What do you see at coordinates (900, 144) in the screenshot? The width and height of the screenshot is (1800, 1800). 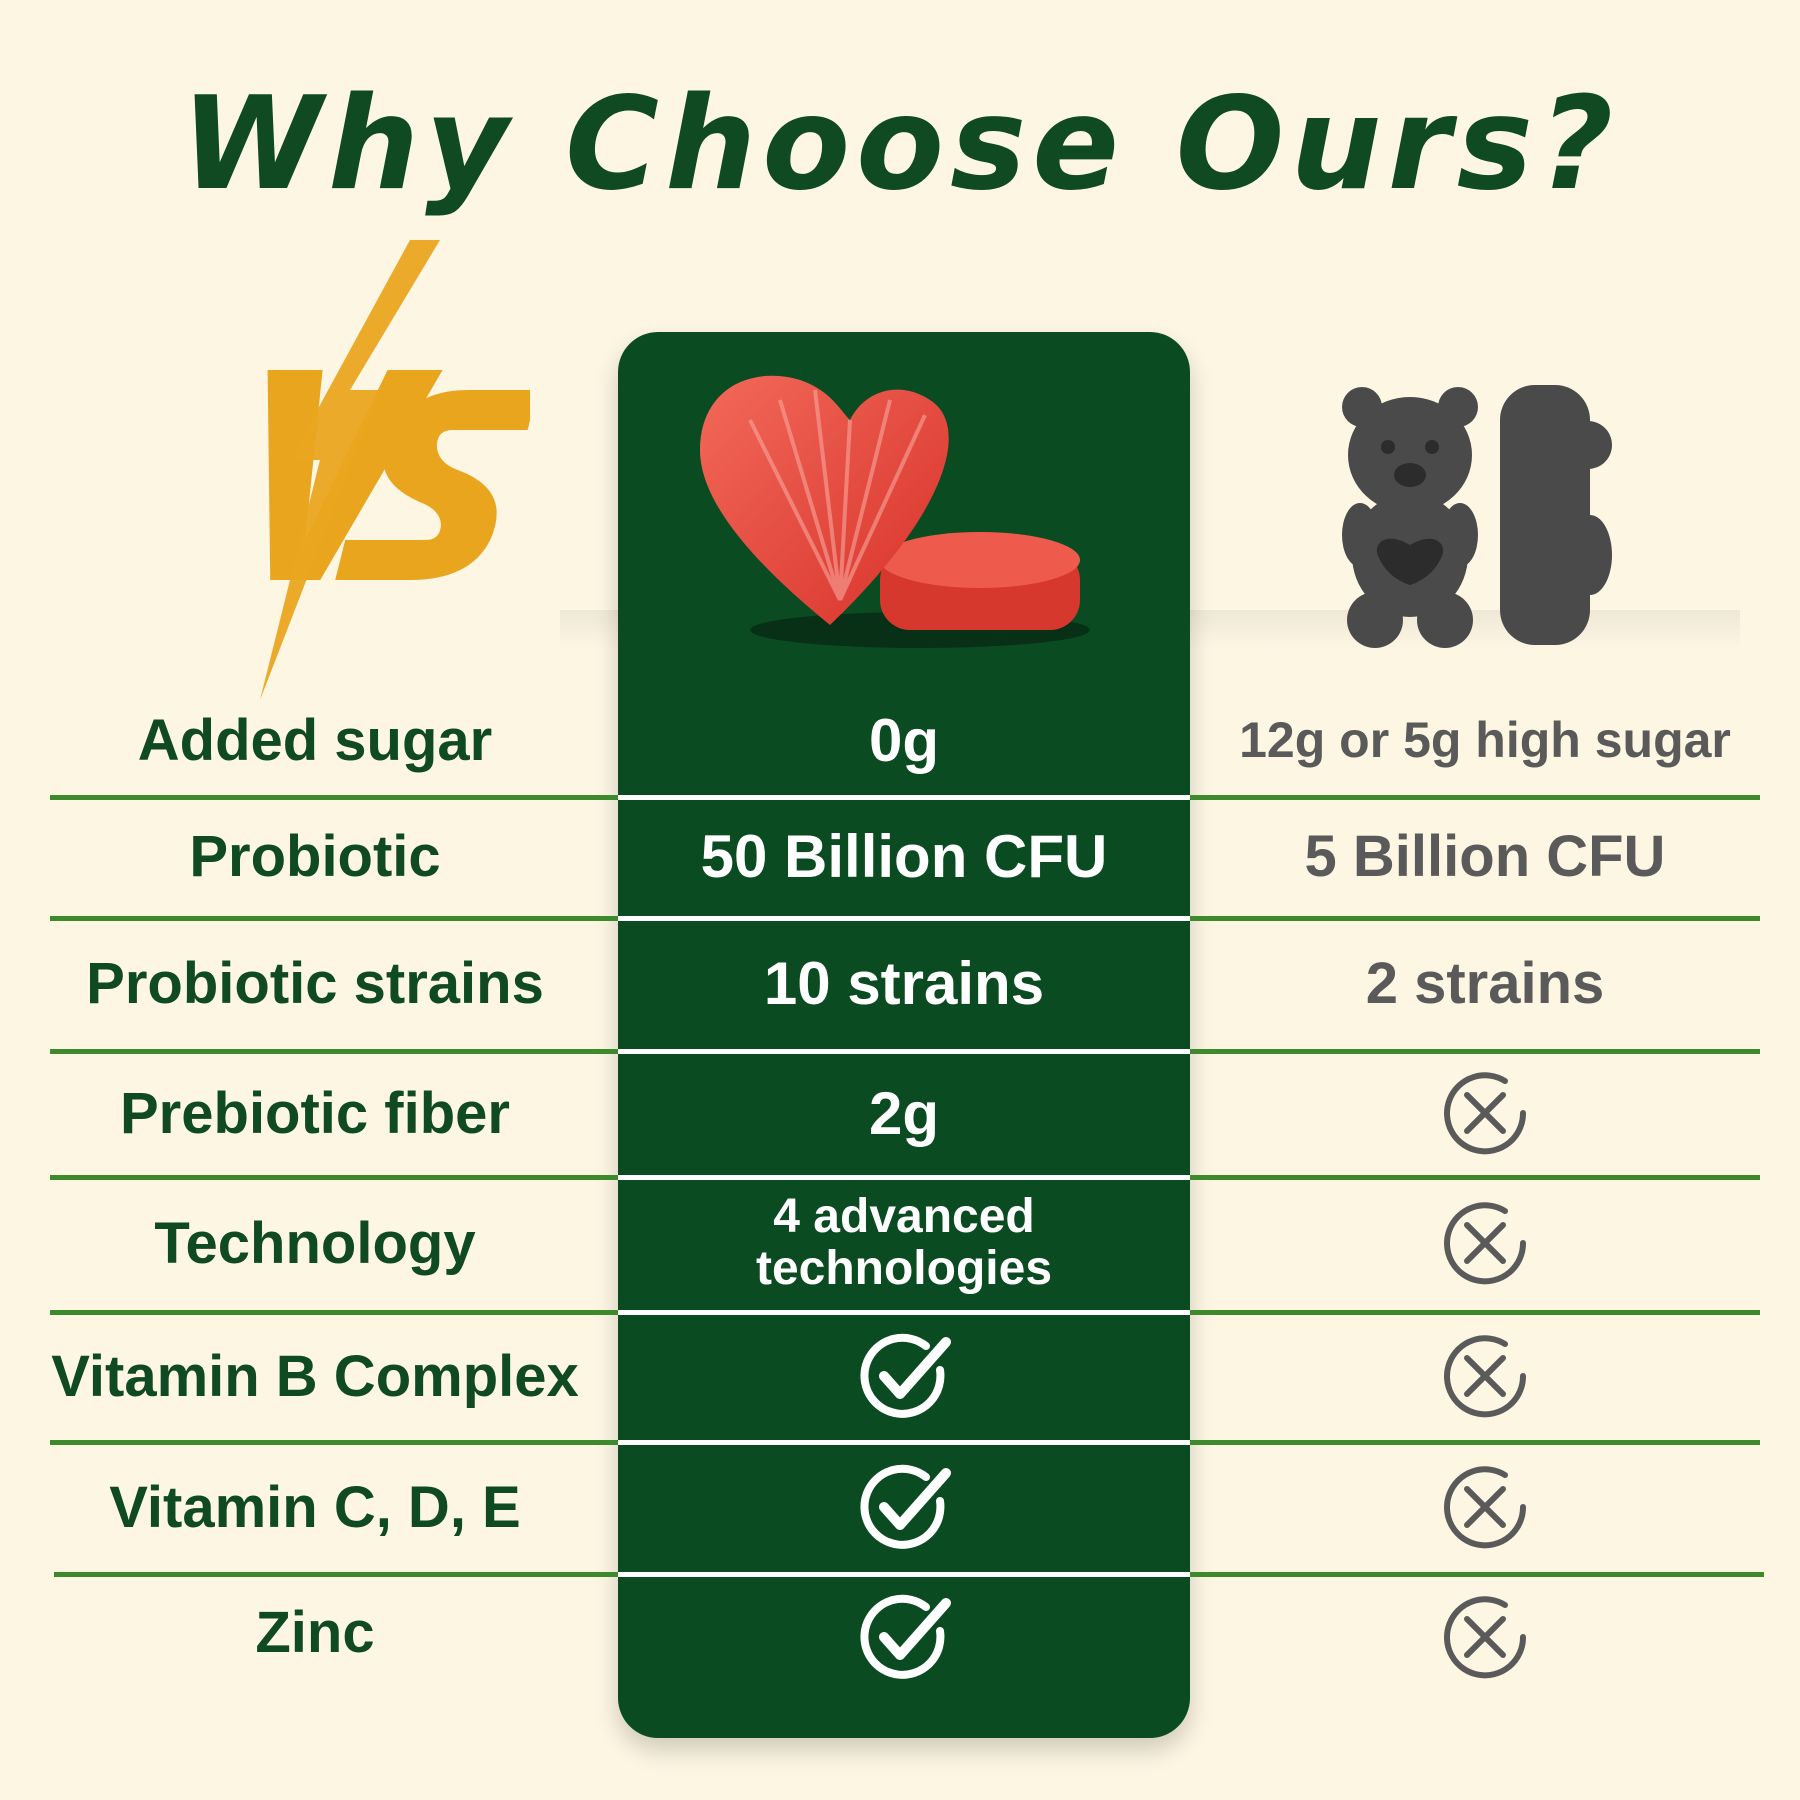 I see `page-title: Why Choose Ours?` at bounding box center [900, 144].